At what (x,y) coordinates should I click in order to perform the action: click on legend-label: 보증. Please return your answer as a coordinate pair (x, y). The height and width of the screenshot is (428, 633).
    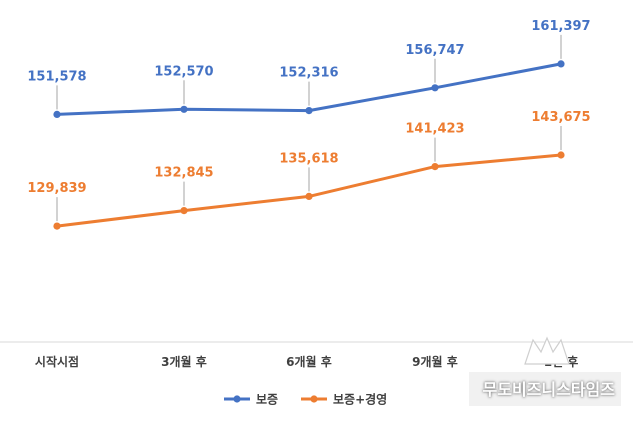
    Looking at the image, I should click on (267, 400).